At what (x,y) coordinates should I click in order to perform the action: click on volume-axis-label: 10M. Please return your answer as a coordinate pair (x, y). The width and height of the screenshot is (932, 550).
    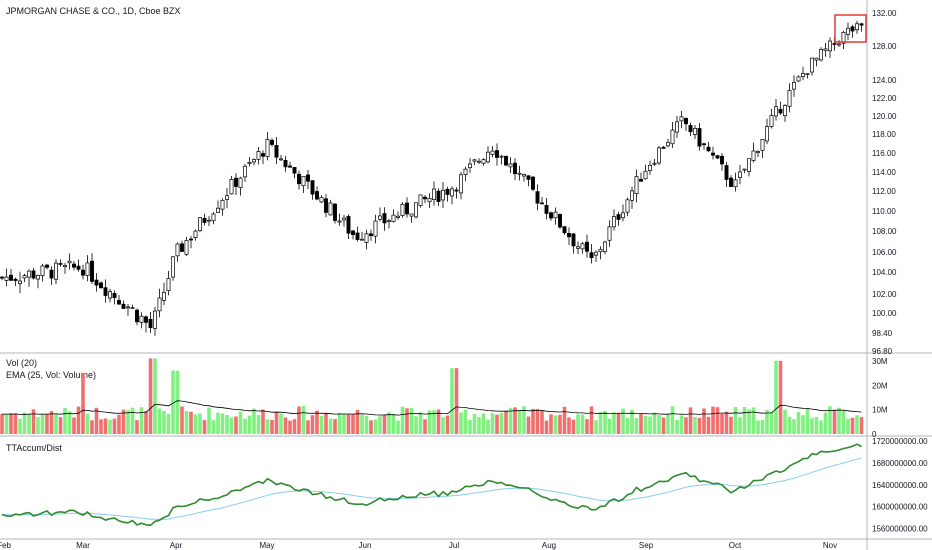
    Looking at the image, I should click on (880, 410).